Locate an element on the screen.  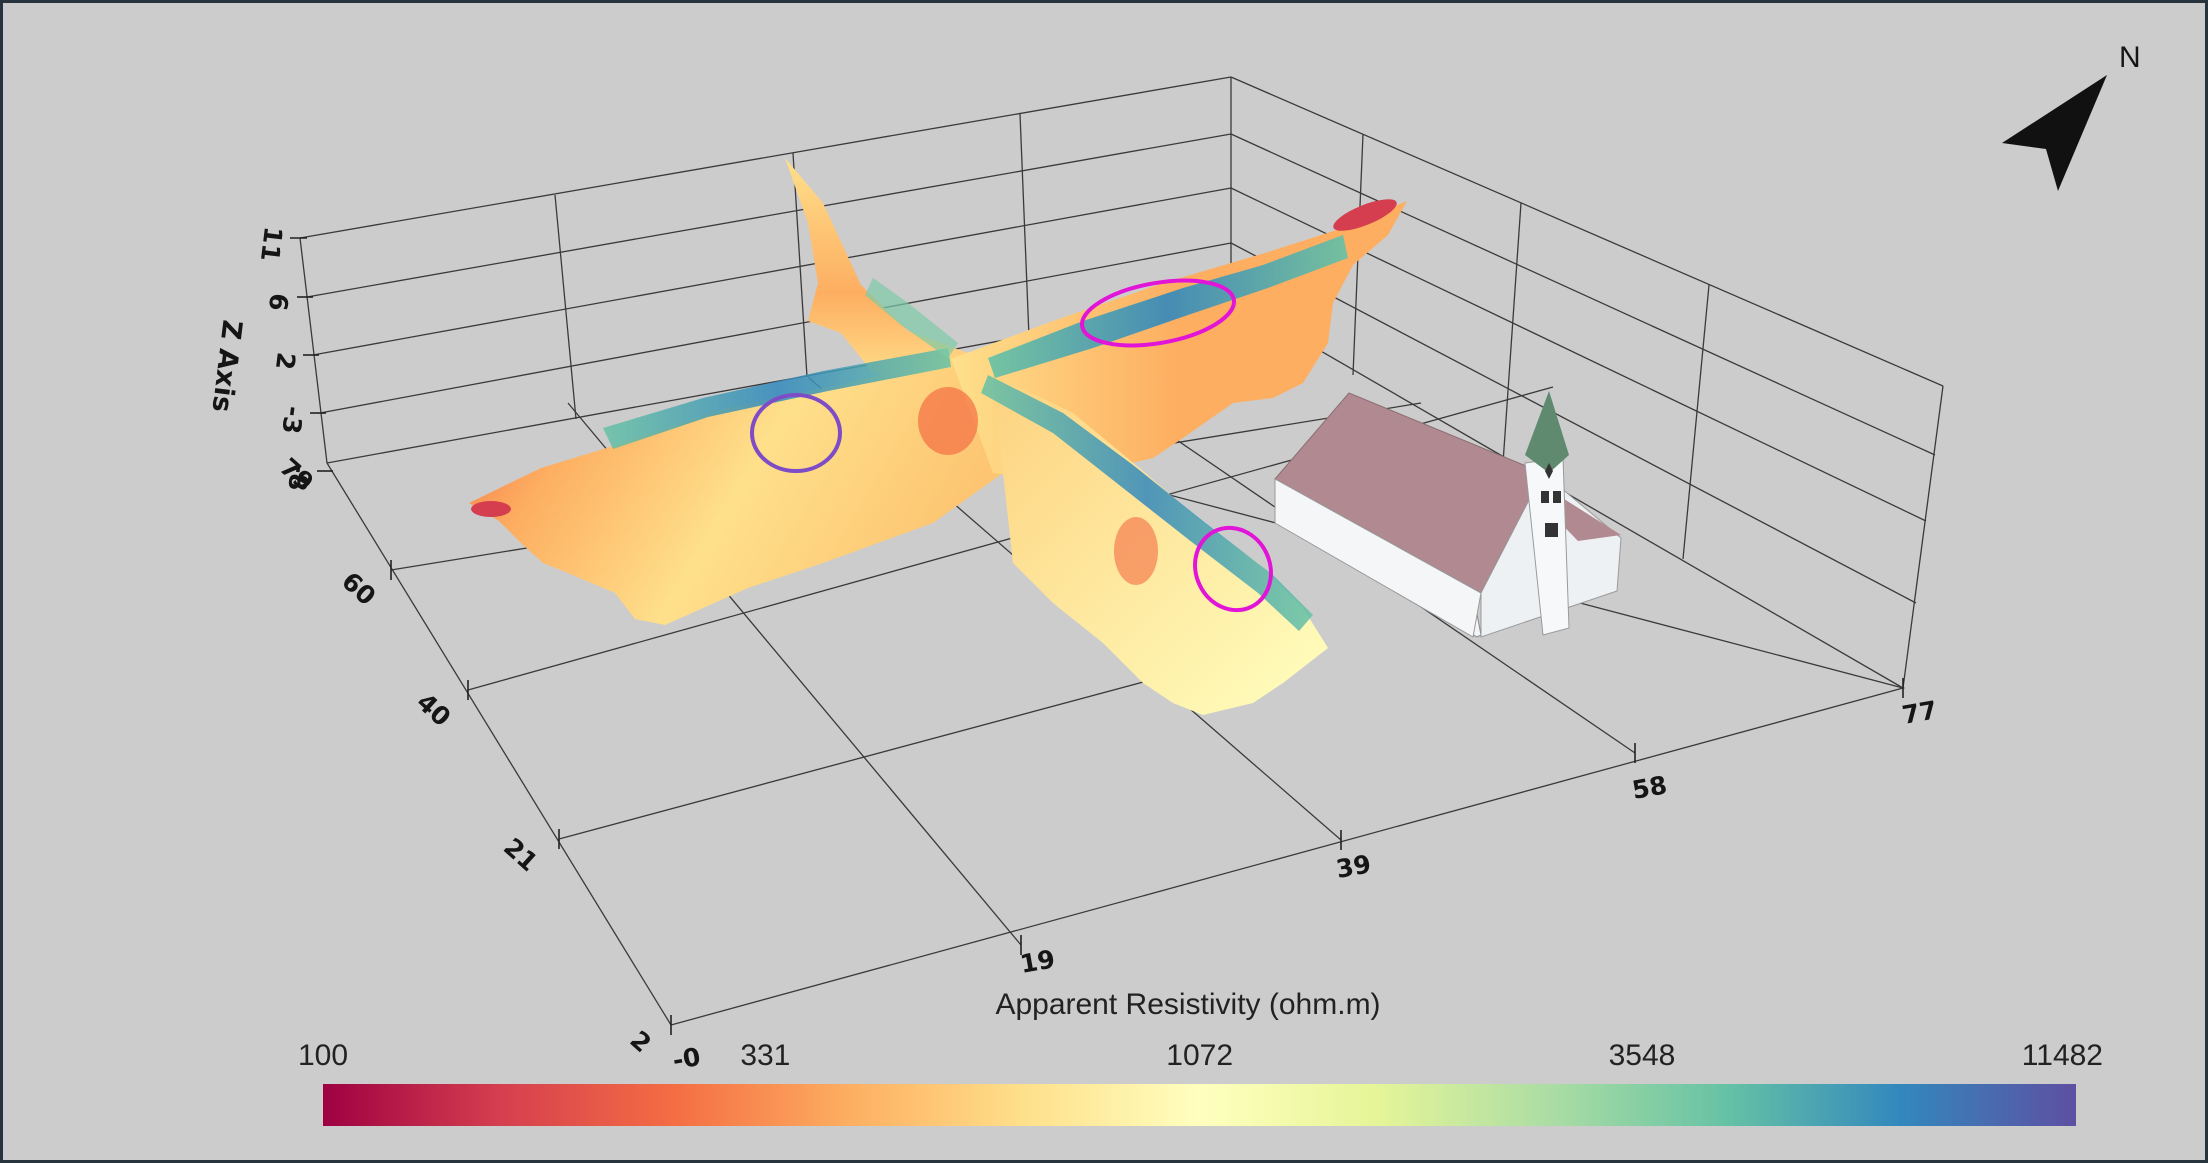
colorbar-tick-1: 331 is located at coordinates (765, 1055).